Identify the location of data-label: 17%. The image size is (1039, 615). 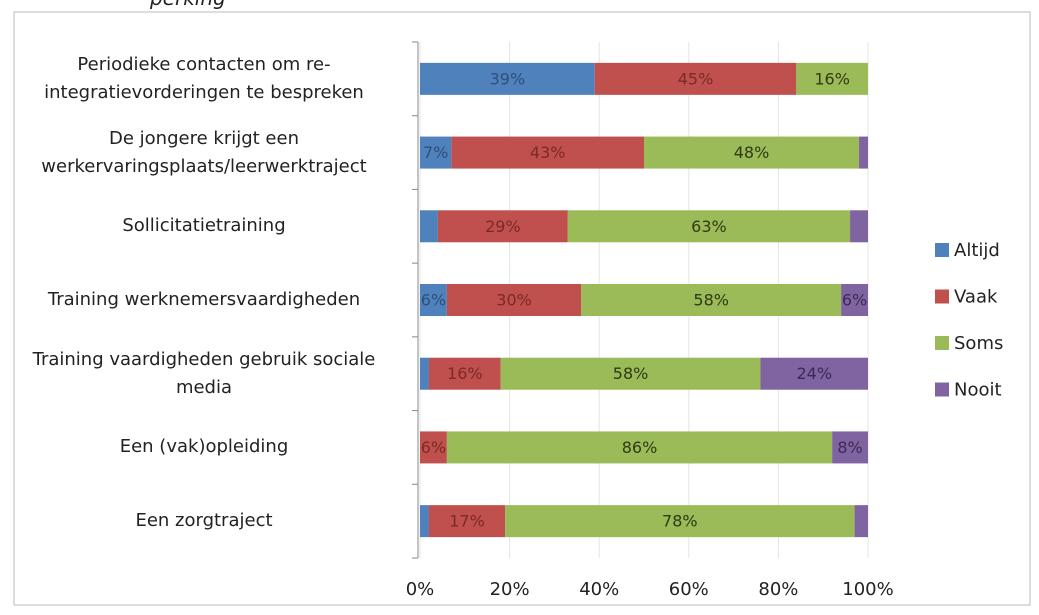
(467, 521).